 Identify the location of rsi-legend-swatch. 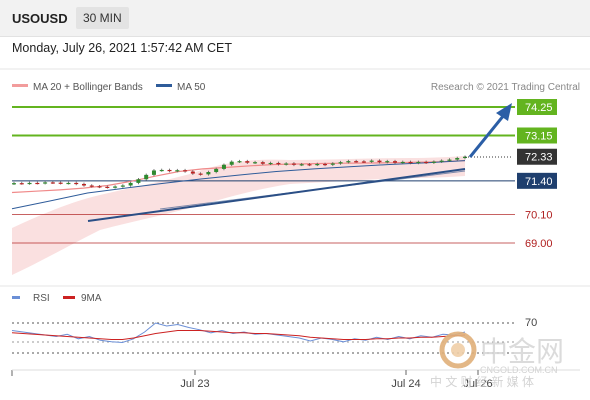
(16, 297).